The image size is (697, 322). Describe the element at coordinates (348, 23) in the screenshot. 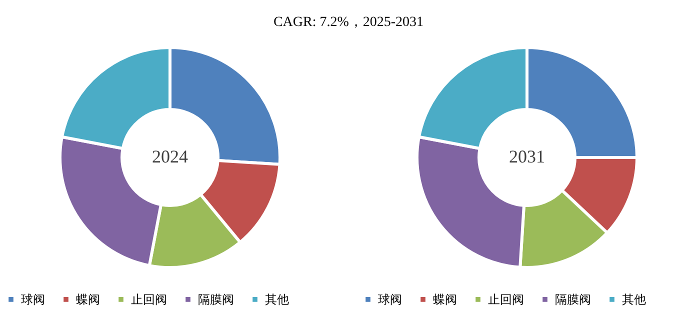

I see `text: CAGR: 7.2%，2025-2031` at that location.